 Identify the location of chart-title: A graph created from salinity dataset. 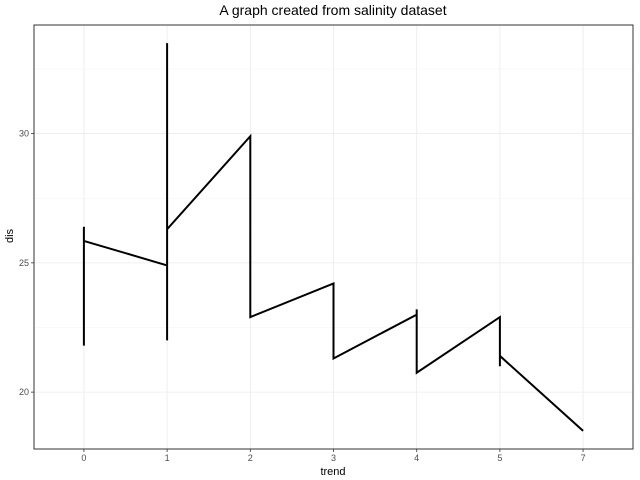
(332, 10).